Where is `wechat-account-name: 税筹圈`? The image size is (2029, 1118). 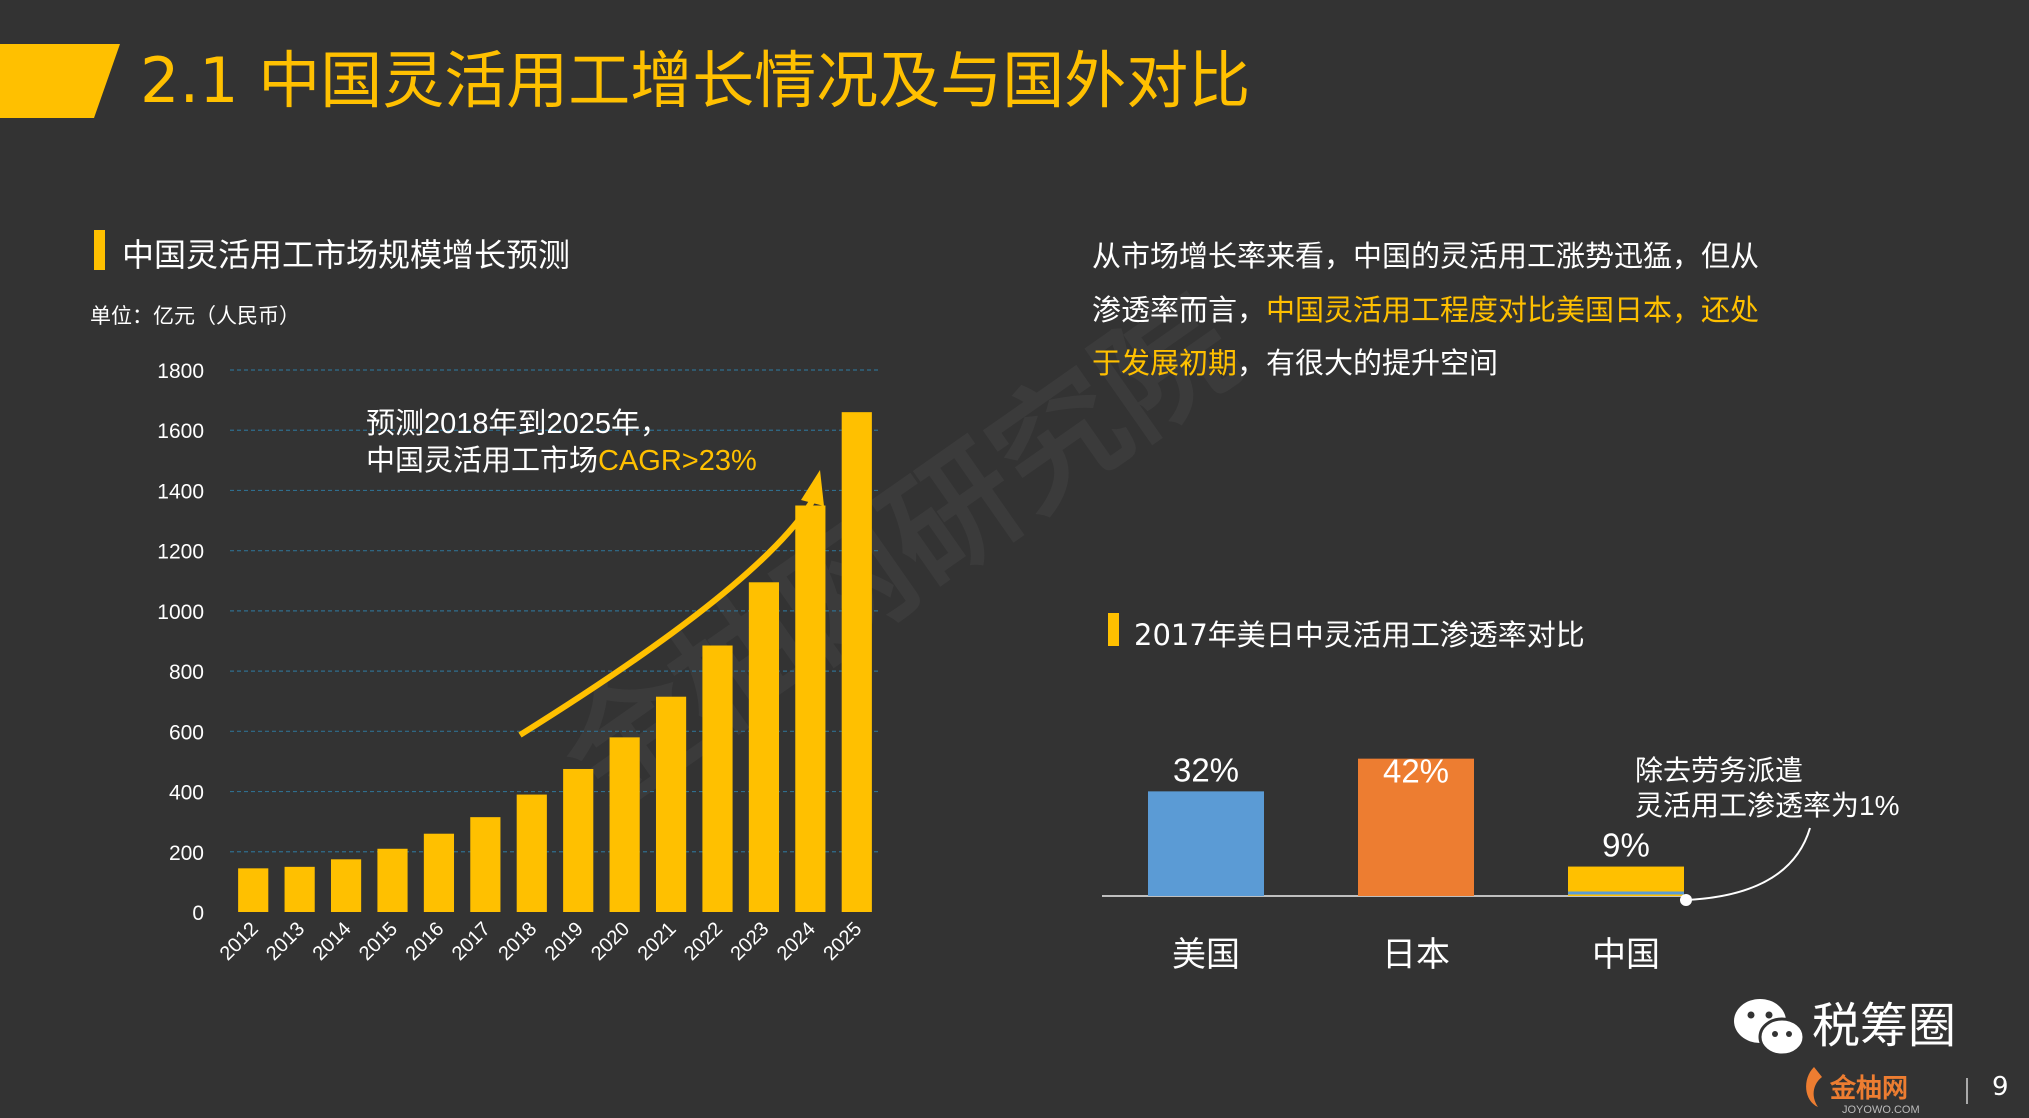 wechat-account-name: 税筹圈 is located at coordinates (1884, 1026).